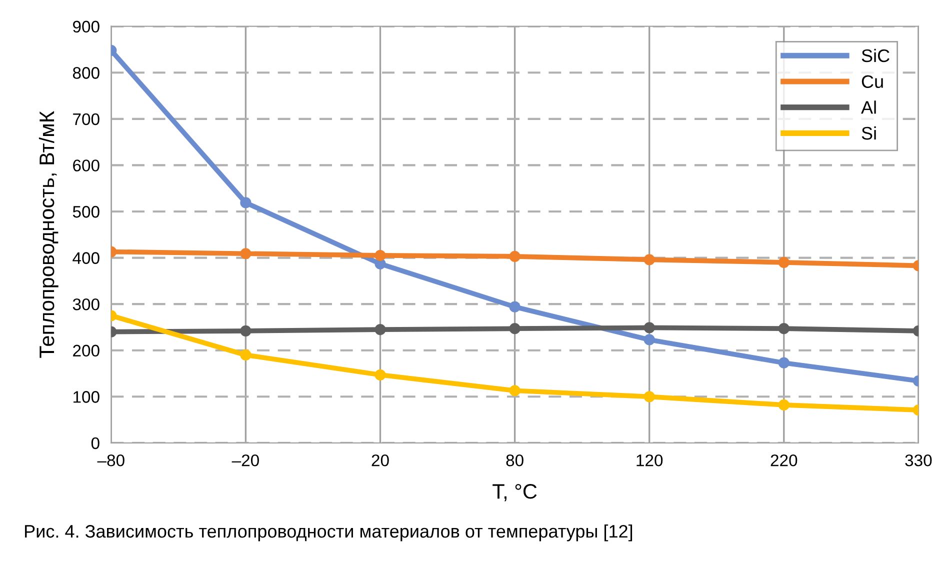  I want to click on legend-label: Si, so click(869, 133).